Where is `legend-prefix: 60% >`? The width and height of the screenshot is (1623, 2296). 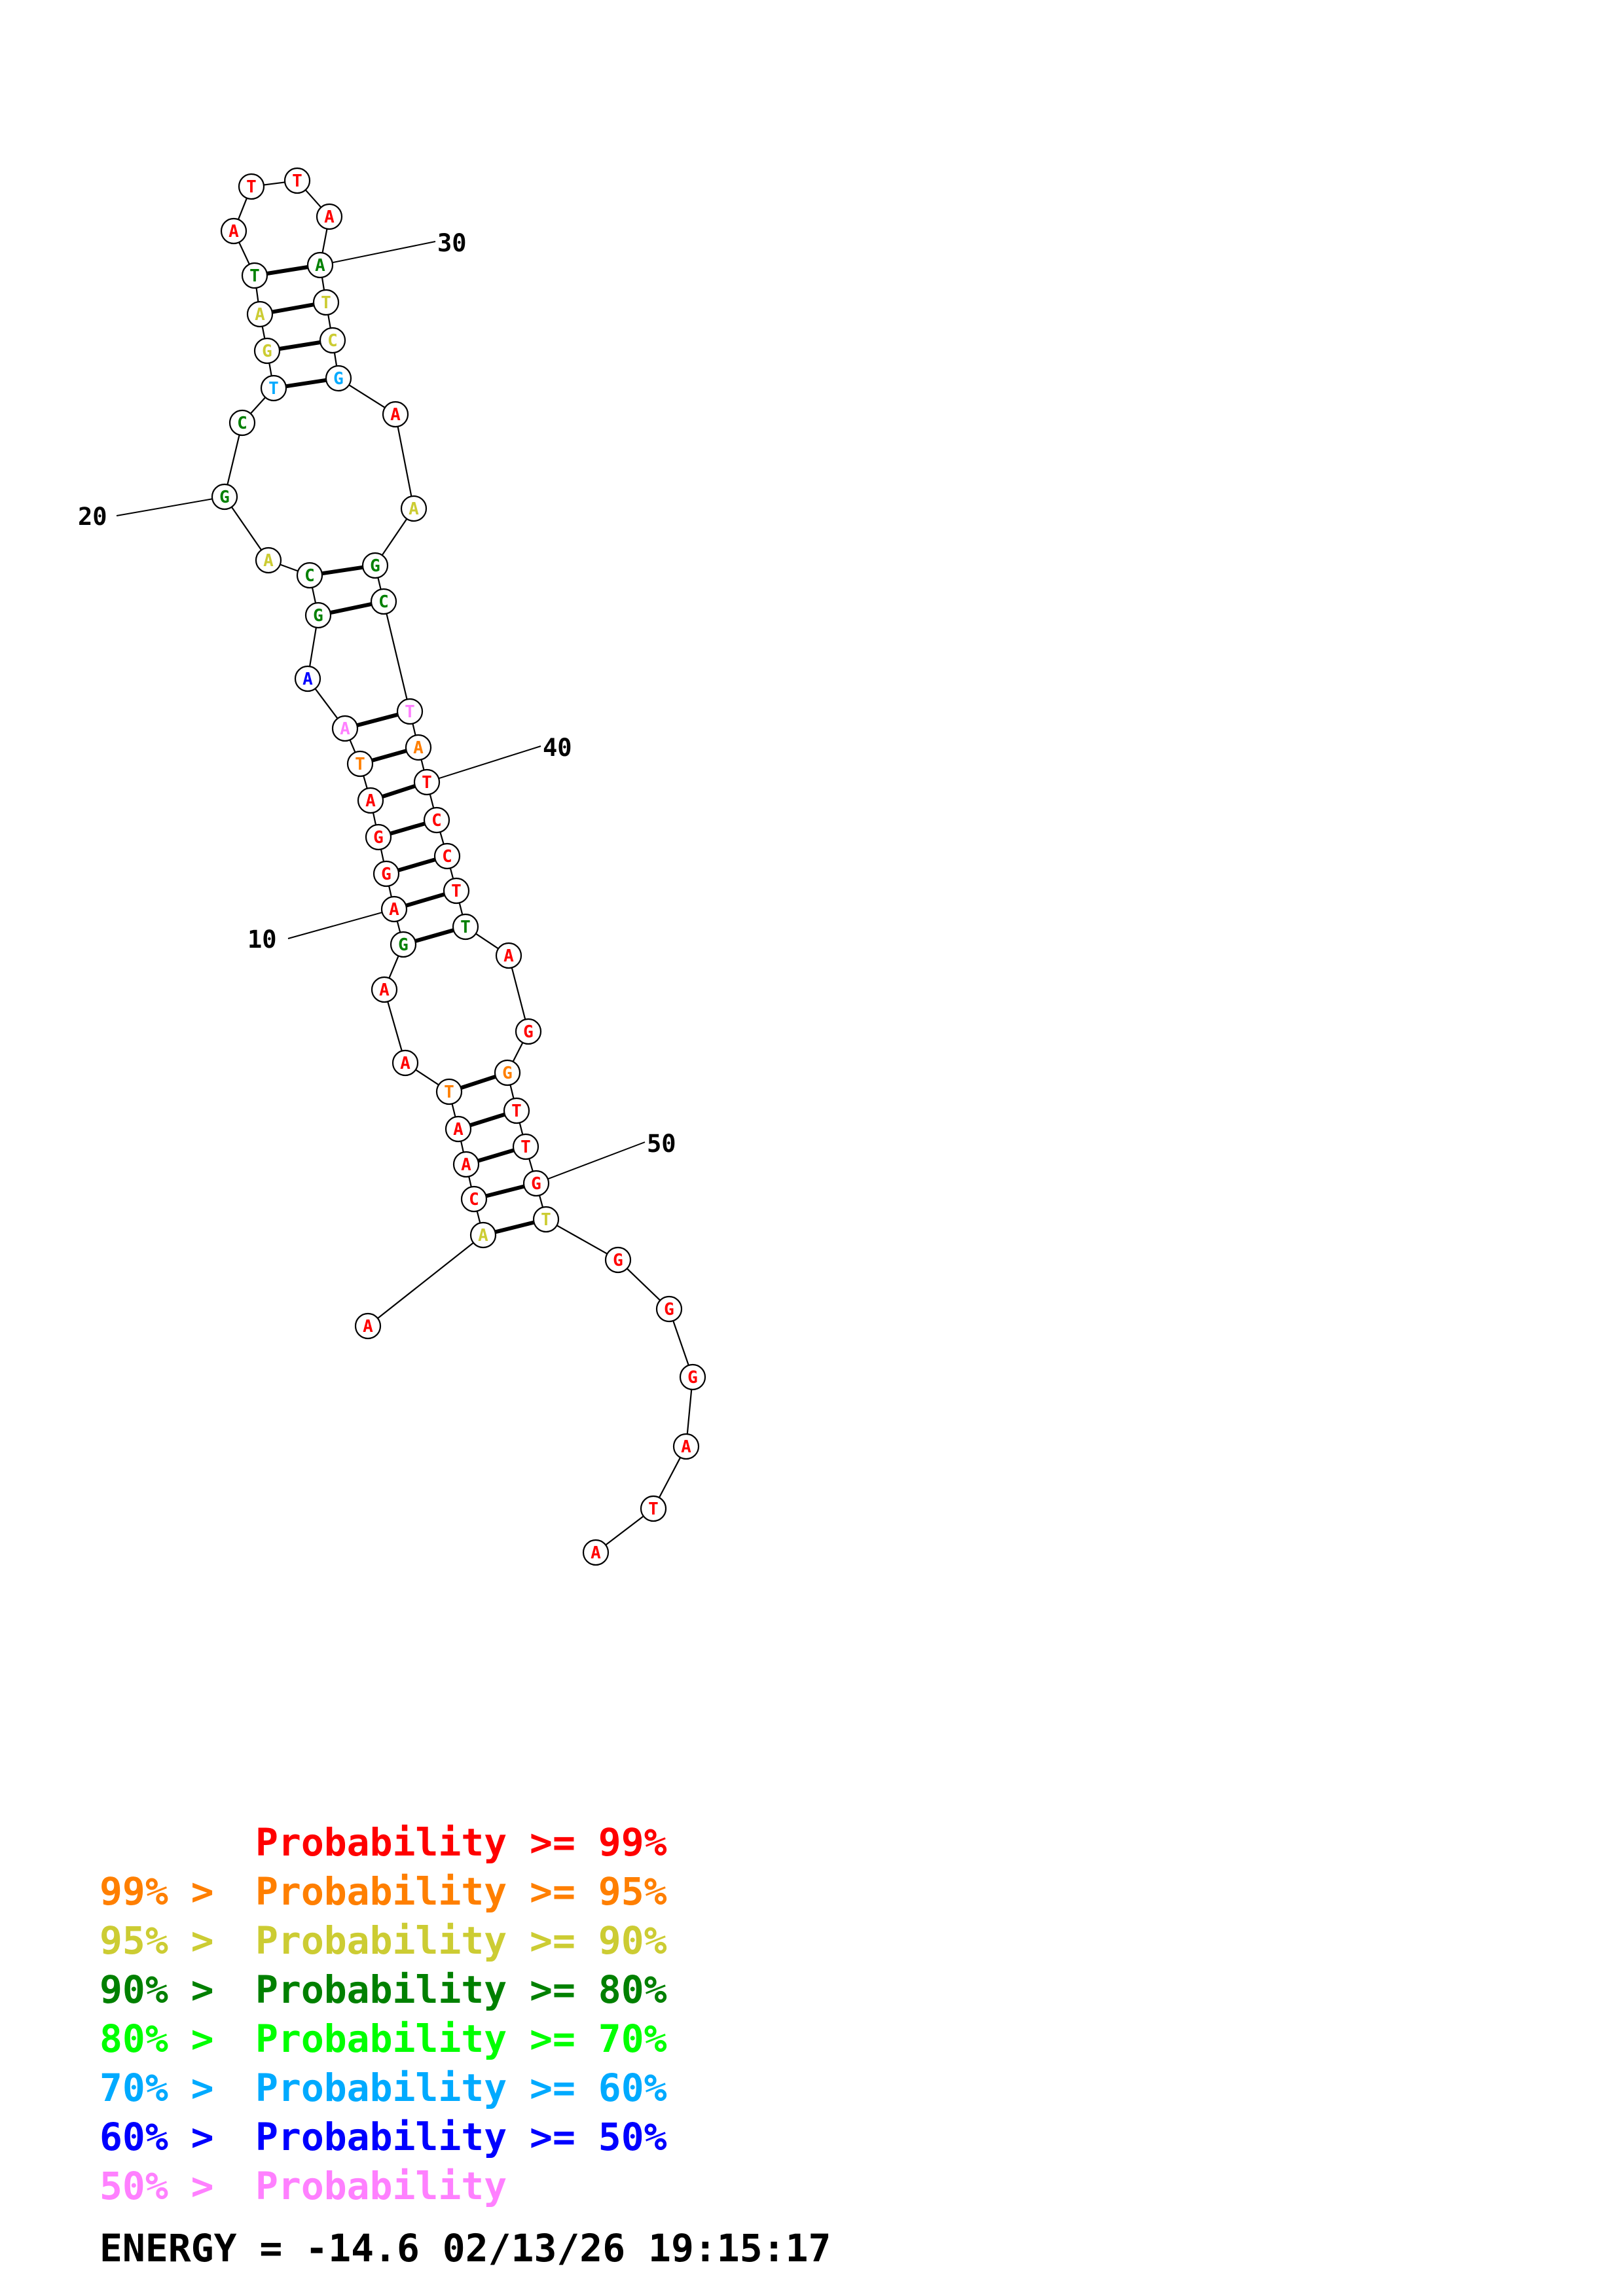
legend-prefix: 60% > is located at coordinates (157, 2137).